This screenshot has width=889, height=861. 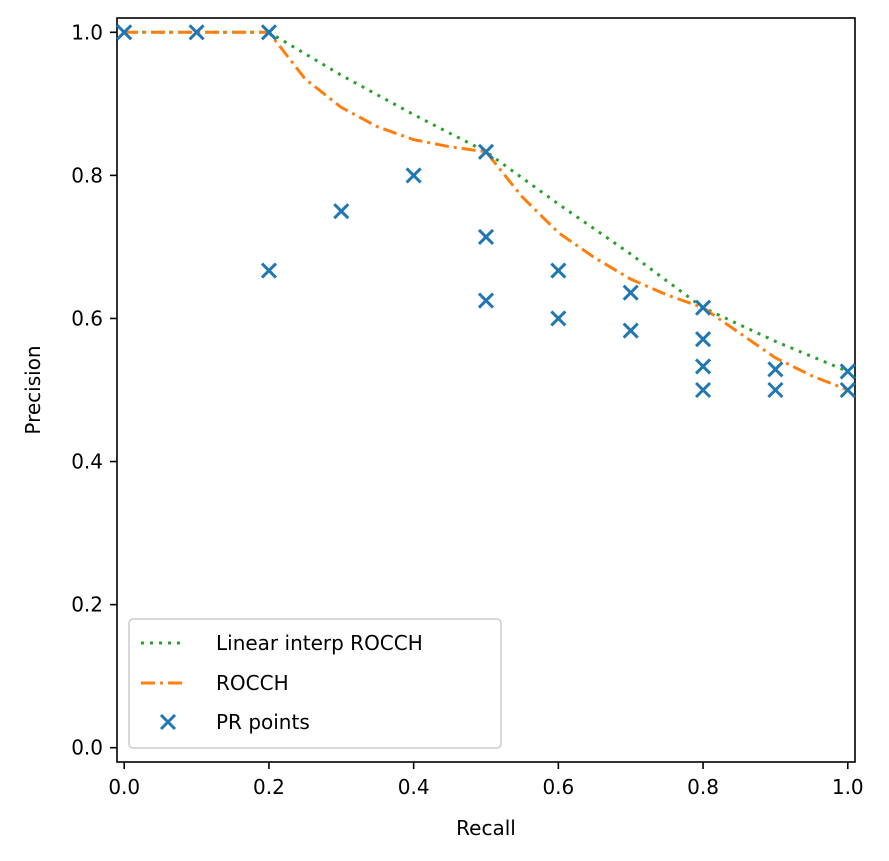 What do you see at coordinates (252, 683) in the screenshot?
I see `legend-label-1: ROCCH` at bounding box center [252, 683].